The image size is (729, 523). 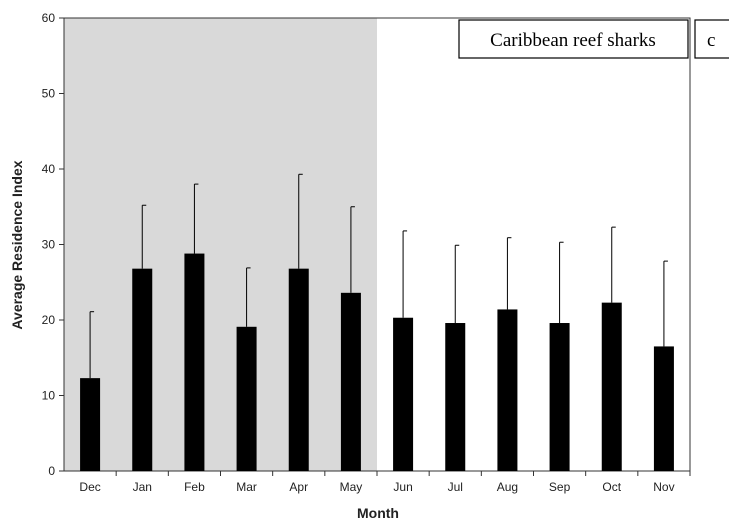 I want to click on panel-letter-box: c, so click(x=711, y=39).